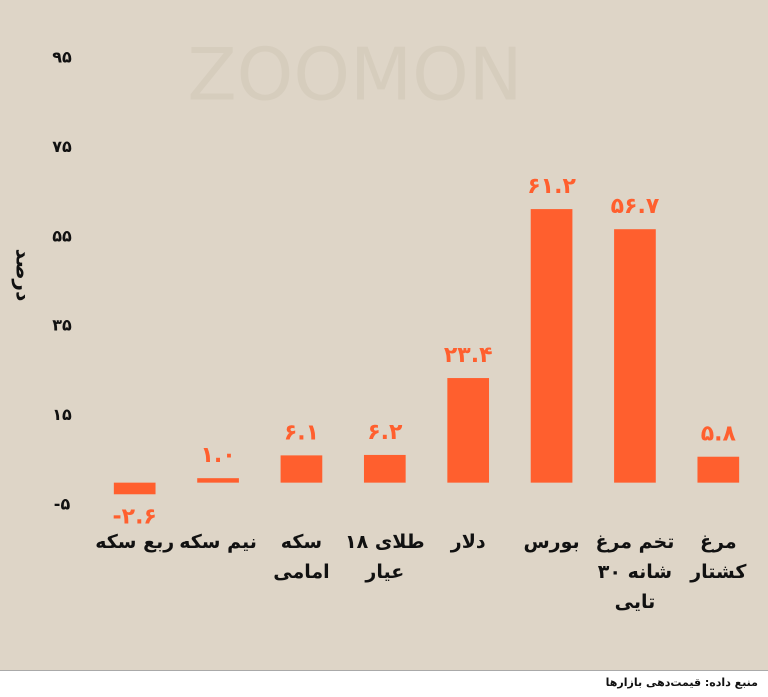 The height and width of the screenshot is (697, 768). What do you see at coordinates (551, 186) in the screenshot?
I see `value-label: ۶۱.۲` at bounding box center [551, 186].